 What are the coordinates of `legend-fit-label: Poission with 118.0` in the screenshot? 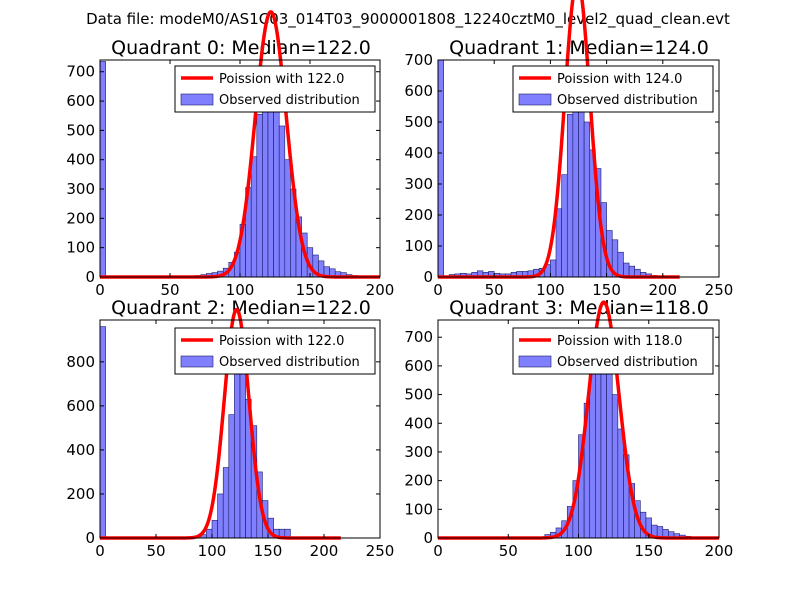 It's located at (619, 341).